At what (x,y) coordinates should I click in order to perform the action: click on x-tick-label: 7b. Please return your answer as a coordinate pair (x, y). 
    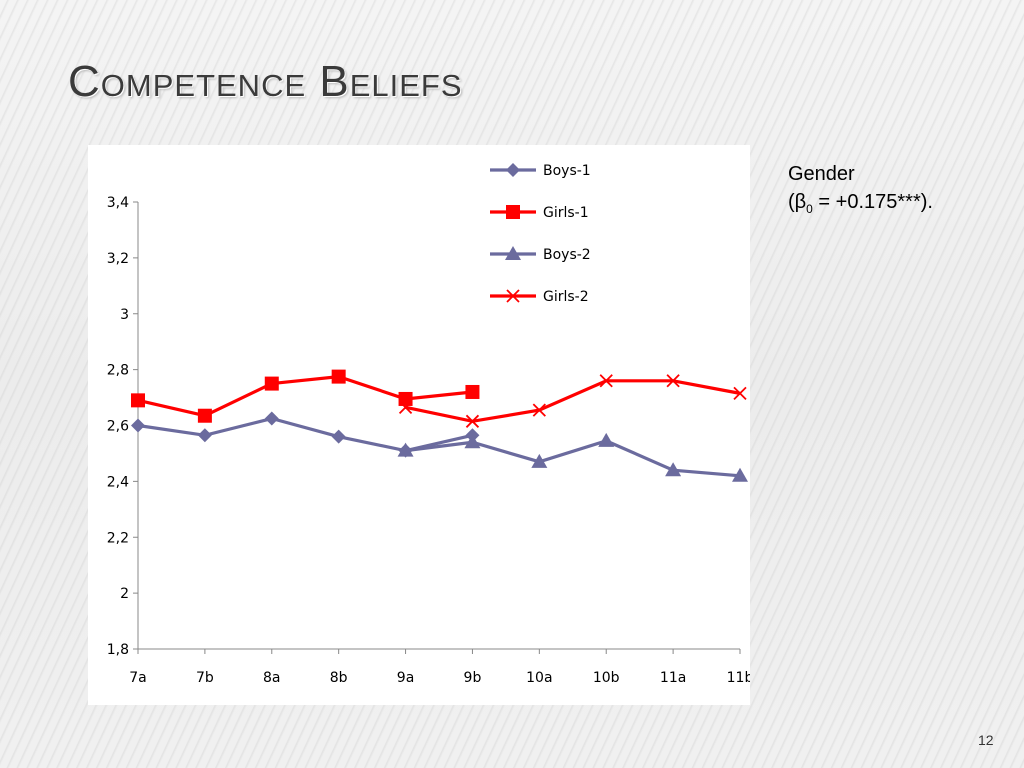
    Looking at the image, I should click on (205, 678).